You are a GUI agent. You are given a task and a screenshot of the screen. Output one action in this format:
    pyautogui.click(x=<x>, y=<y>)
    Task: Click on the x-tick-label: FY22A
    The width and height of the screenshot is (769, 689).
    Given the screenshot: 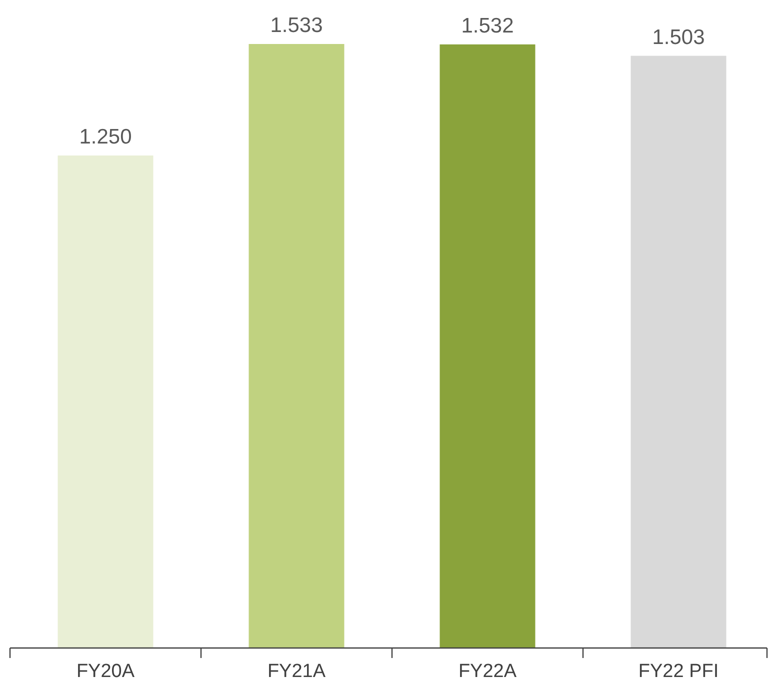 What is the action you would take?
    pyautogui.click(x=487, y=671)
    